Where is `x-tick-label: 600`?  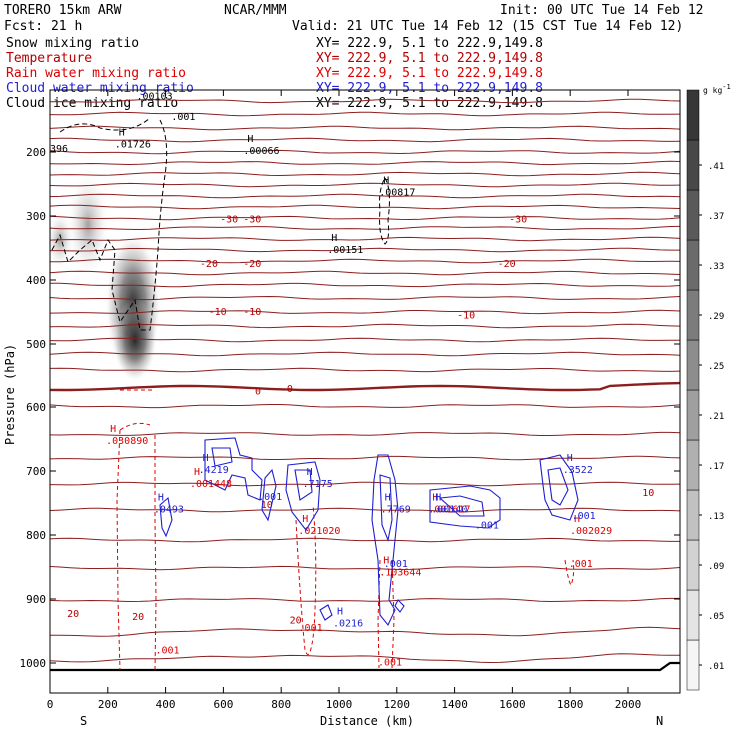 x-tick-label: 600 is located at coordinates (223, 704).